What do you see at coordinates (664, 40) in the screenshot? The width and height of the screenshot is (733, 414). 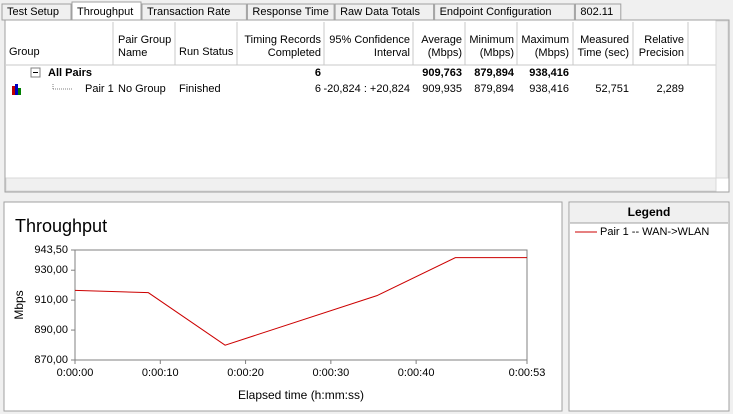 I see `column-header: Relative` at bounding box center [664, 40].